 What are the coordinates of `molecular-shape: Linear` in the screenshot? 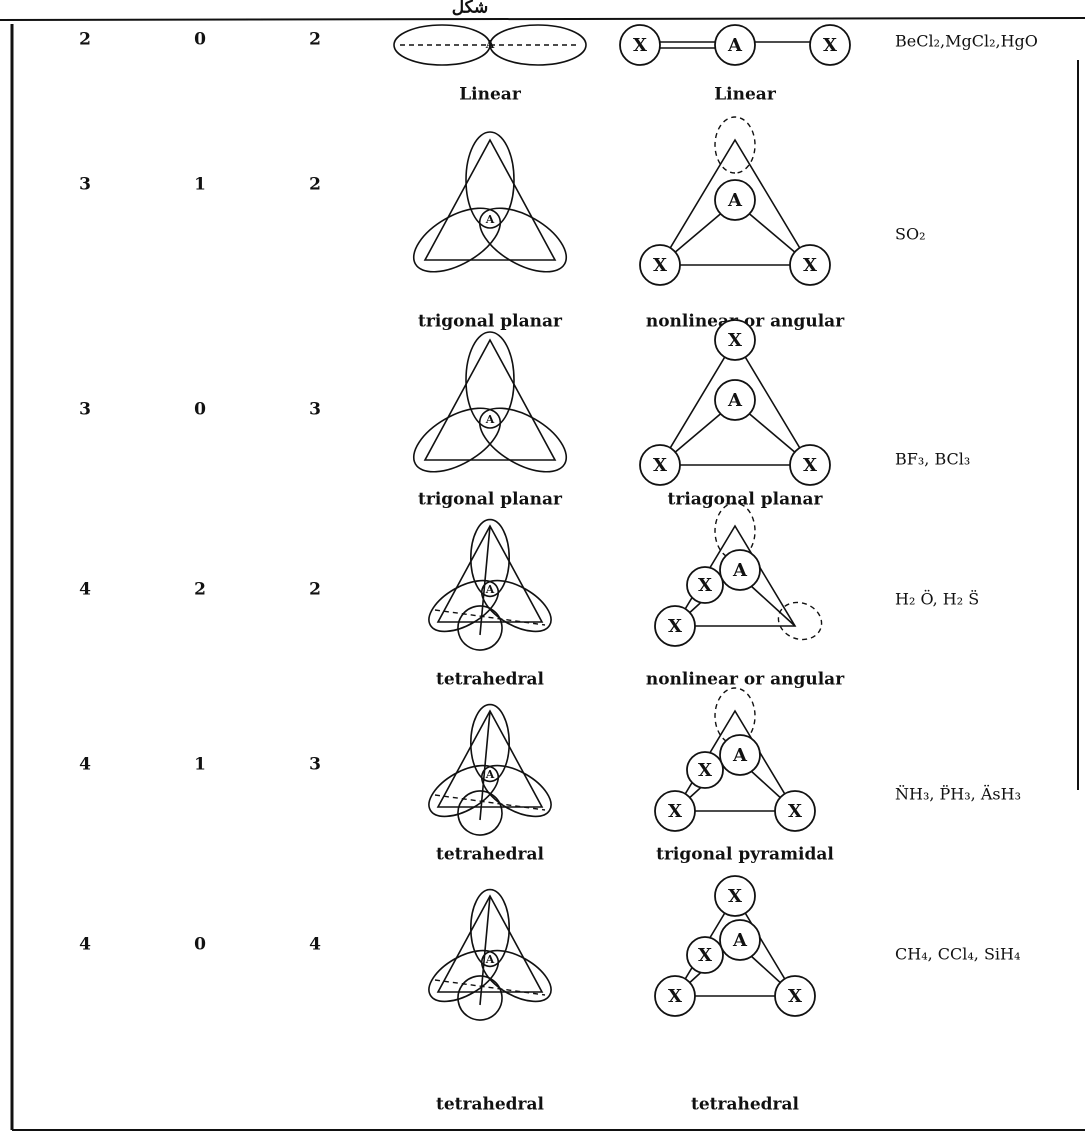 It's located at (745, 95).